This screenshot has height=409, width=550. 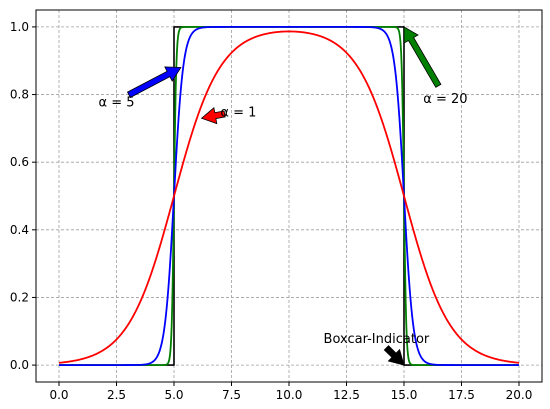 I want to click on x-tick-label: 17.5, so click(x=461, y=395).